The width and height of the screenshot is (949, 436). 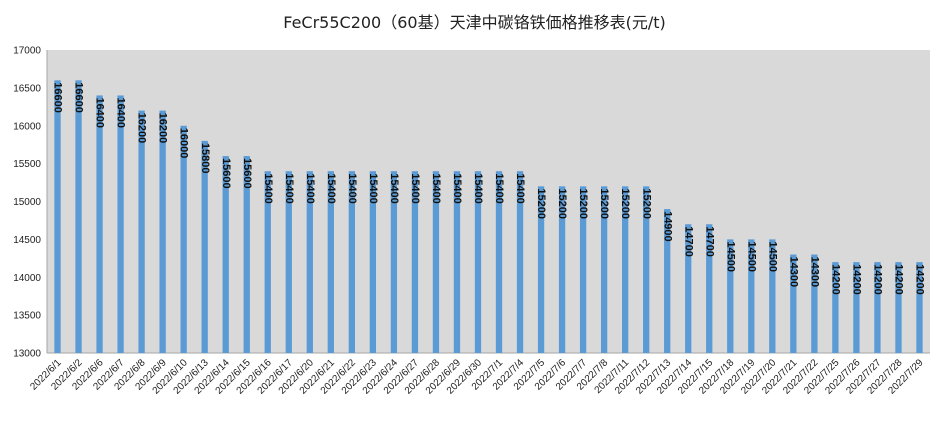 What do you see at coordinates (184, 143) in the screenshot?
I see `data-label: 16000` at bounding box center [184, 143].